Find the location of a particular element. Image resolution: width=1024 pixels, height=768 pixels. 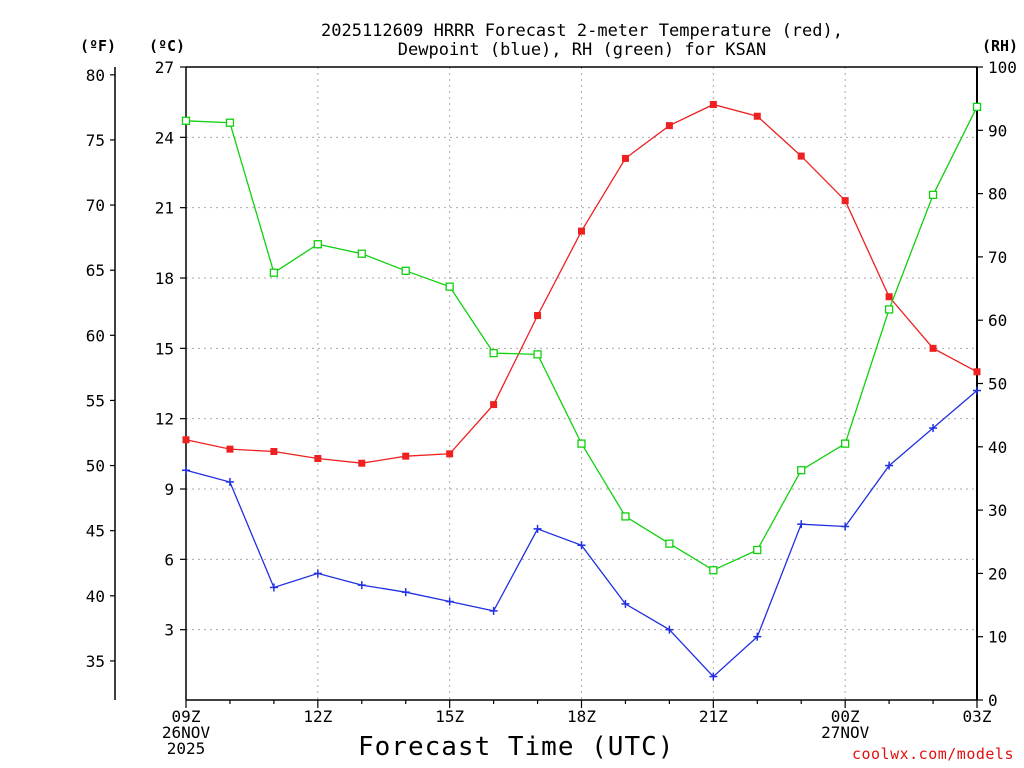

rh-axis: 0 10 20 30 40 50 60 70 80 90 100 is located at coordinates (997, 384).